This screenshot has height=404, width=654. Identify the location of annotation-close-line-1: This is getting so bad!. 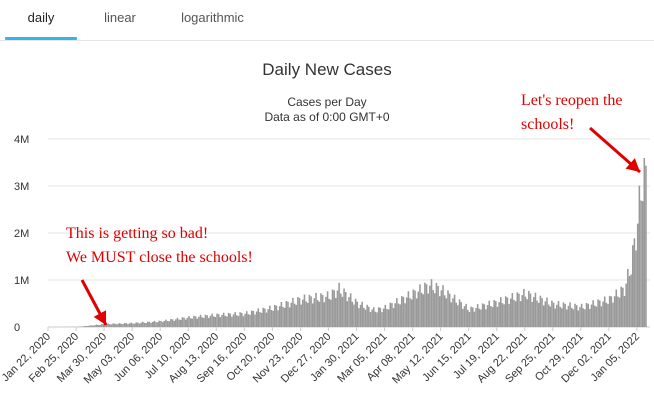
(137, 233).